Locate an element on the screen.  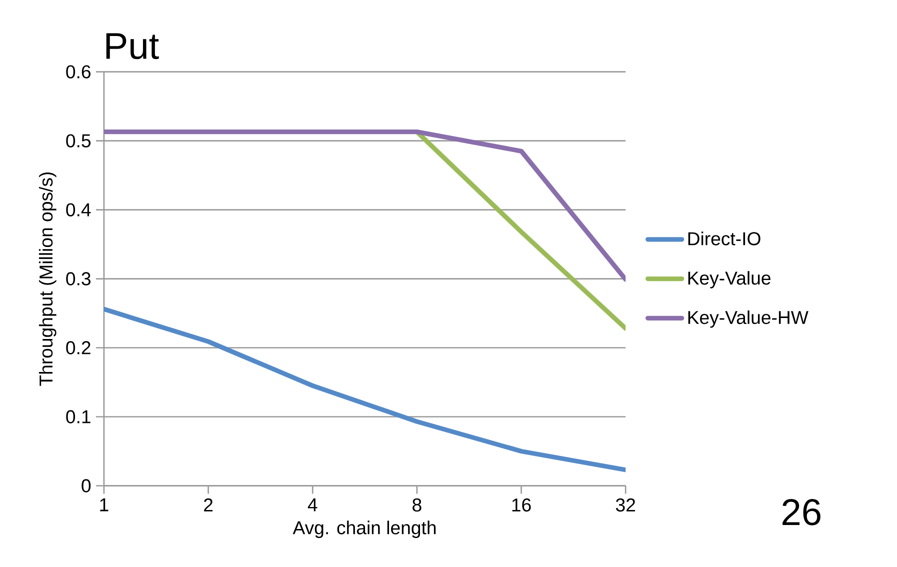
y-tick-label: 0.2 is located at coordinates (78, 347).